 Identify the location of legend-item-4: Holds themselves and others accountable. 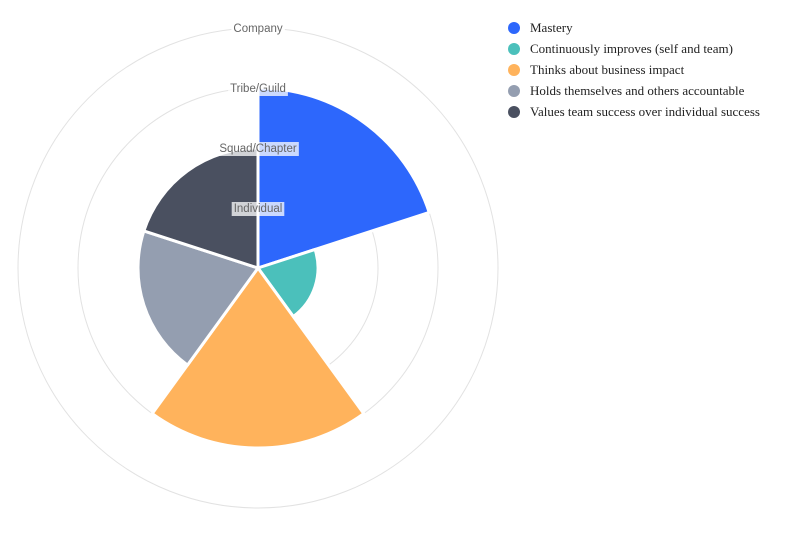
(634, 90).